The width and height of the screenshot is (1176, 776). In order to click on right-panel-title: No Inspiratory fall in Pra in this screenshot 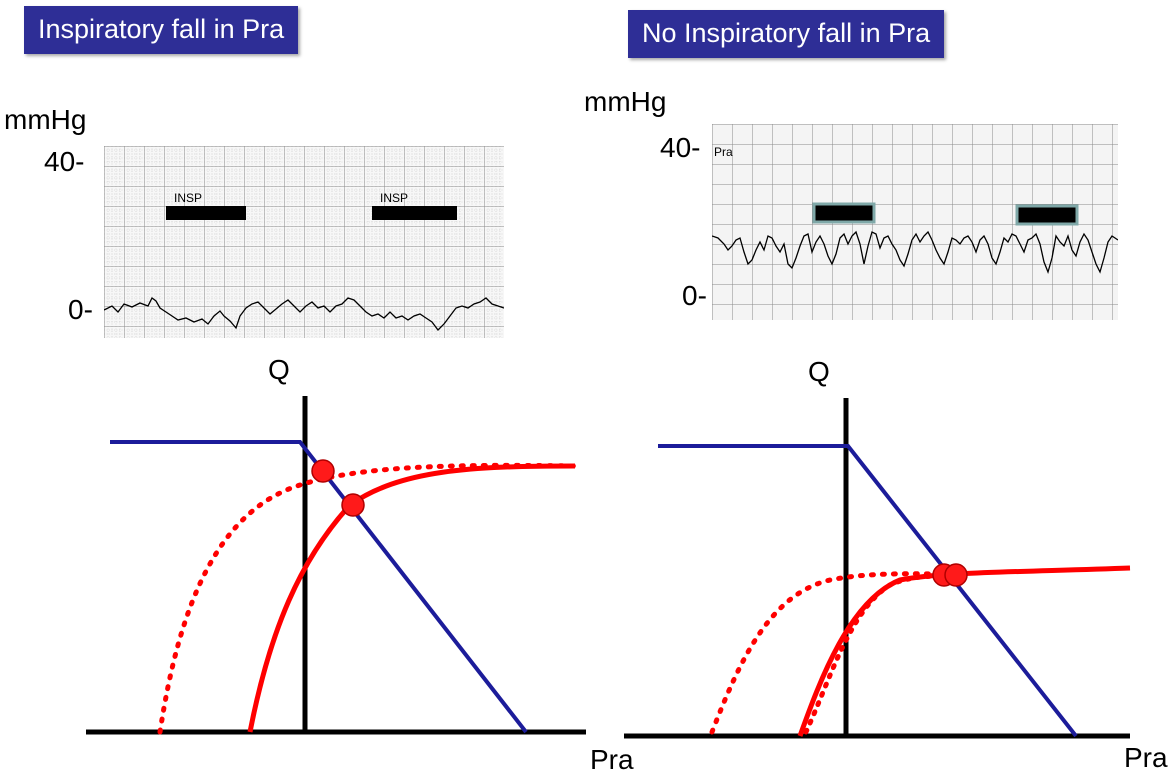, I will do `click(786, 34)`.